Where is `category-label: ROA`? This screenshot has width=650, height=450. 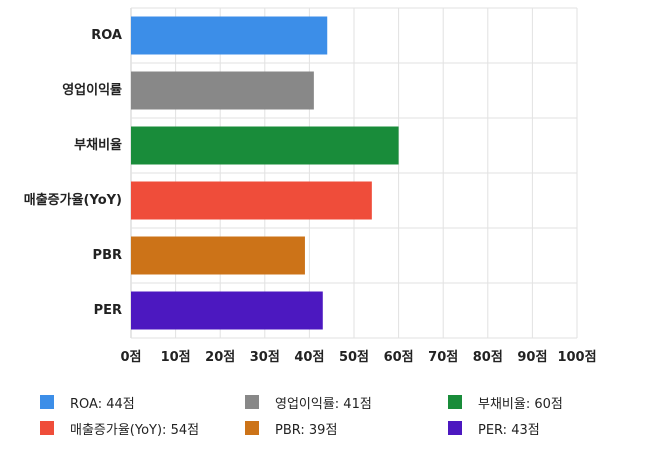
category-label: ROA is located at coordinates (106, 35).